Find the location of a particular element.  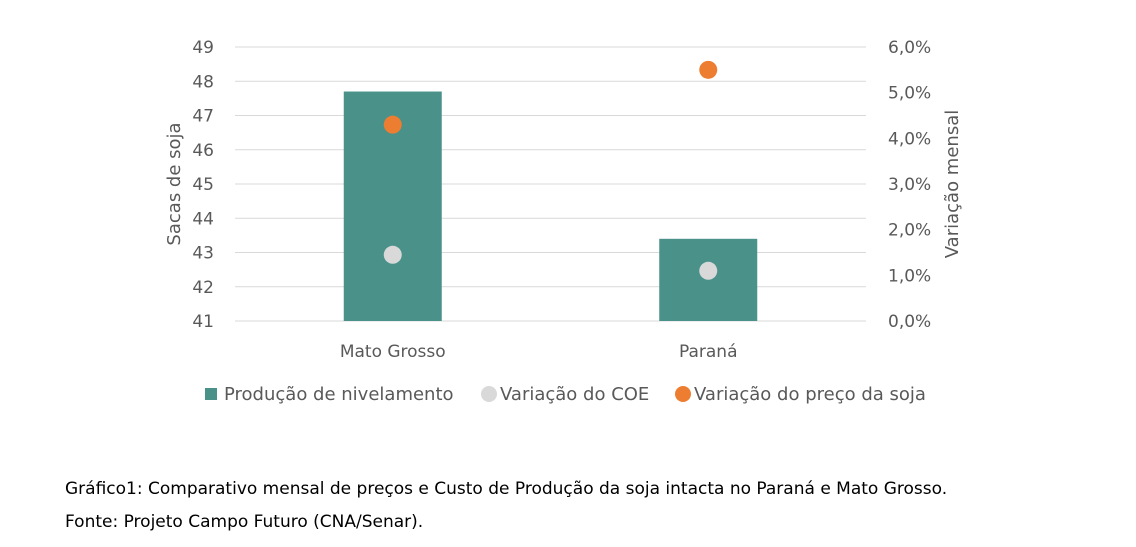

left-tick-label: 47 is located at coordinates (203, 117).